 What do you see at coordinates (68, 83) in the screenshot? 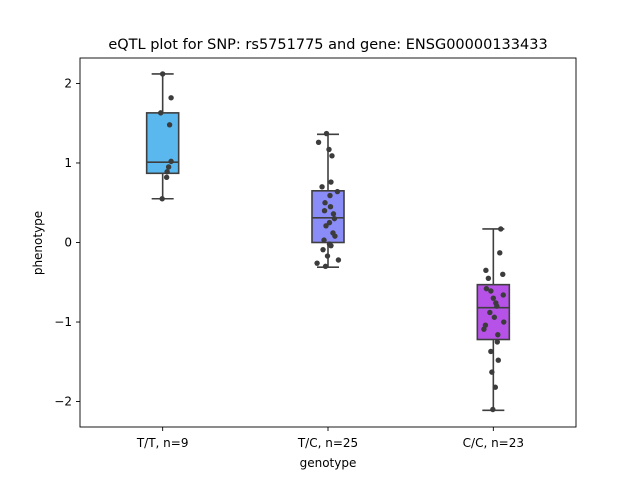
I see `y-tick-label: 2` at bounding box center [68, 83].